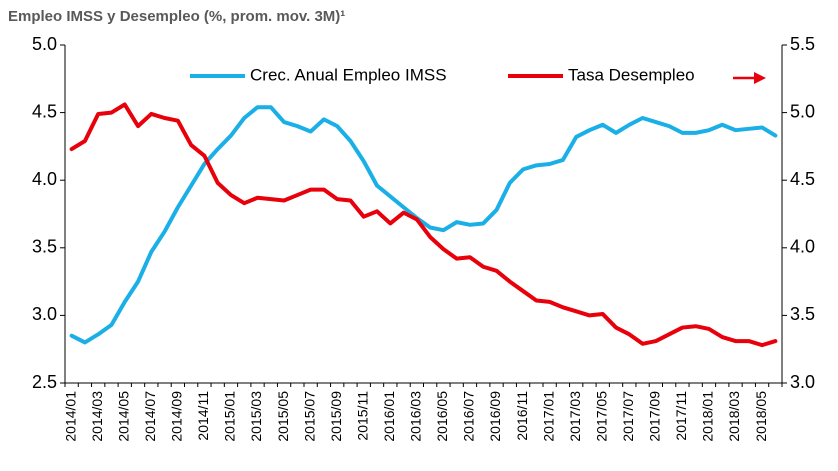 The height and width of the screenshot is (471, 838). Describe the element at coordinates (802, 382) in the screenshot. I see `y2-tick-label: 3.0` at that location.